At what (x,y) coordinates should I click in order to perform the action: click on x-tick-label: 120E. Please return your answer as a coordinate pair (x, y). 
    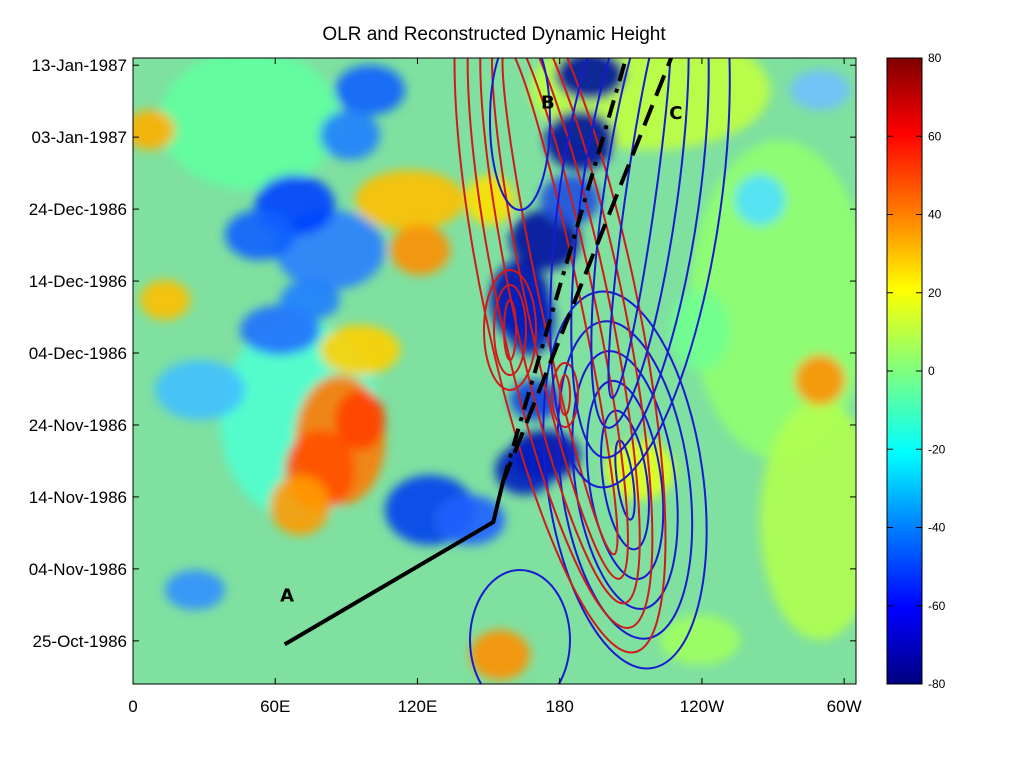
    Looking at the image, I should click on (418, 706).